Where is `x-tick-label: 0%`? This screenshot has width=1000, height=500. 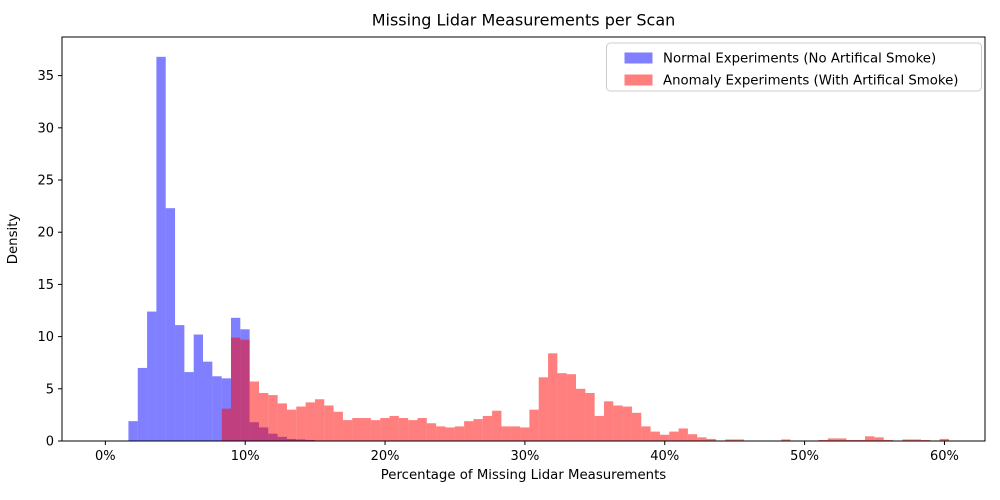 x-tick-label: 0% is located at coordinates (105, 456).